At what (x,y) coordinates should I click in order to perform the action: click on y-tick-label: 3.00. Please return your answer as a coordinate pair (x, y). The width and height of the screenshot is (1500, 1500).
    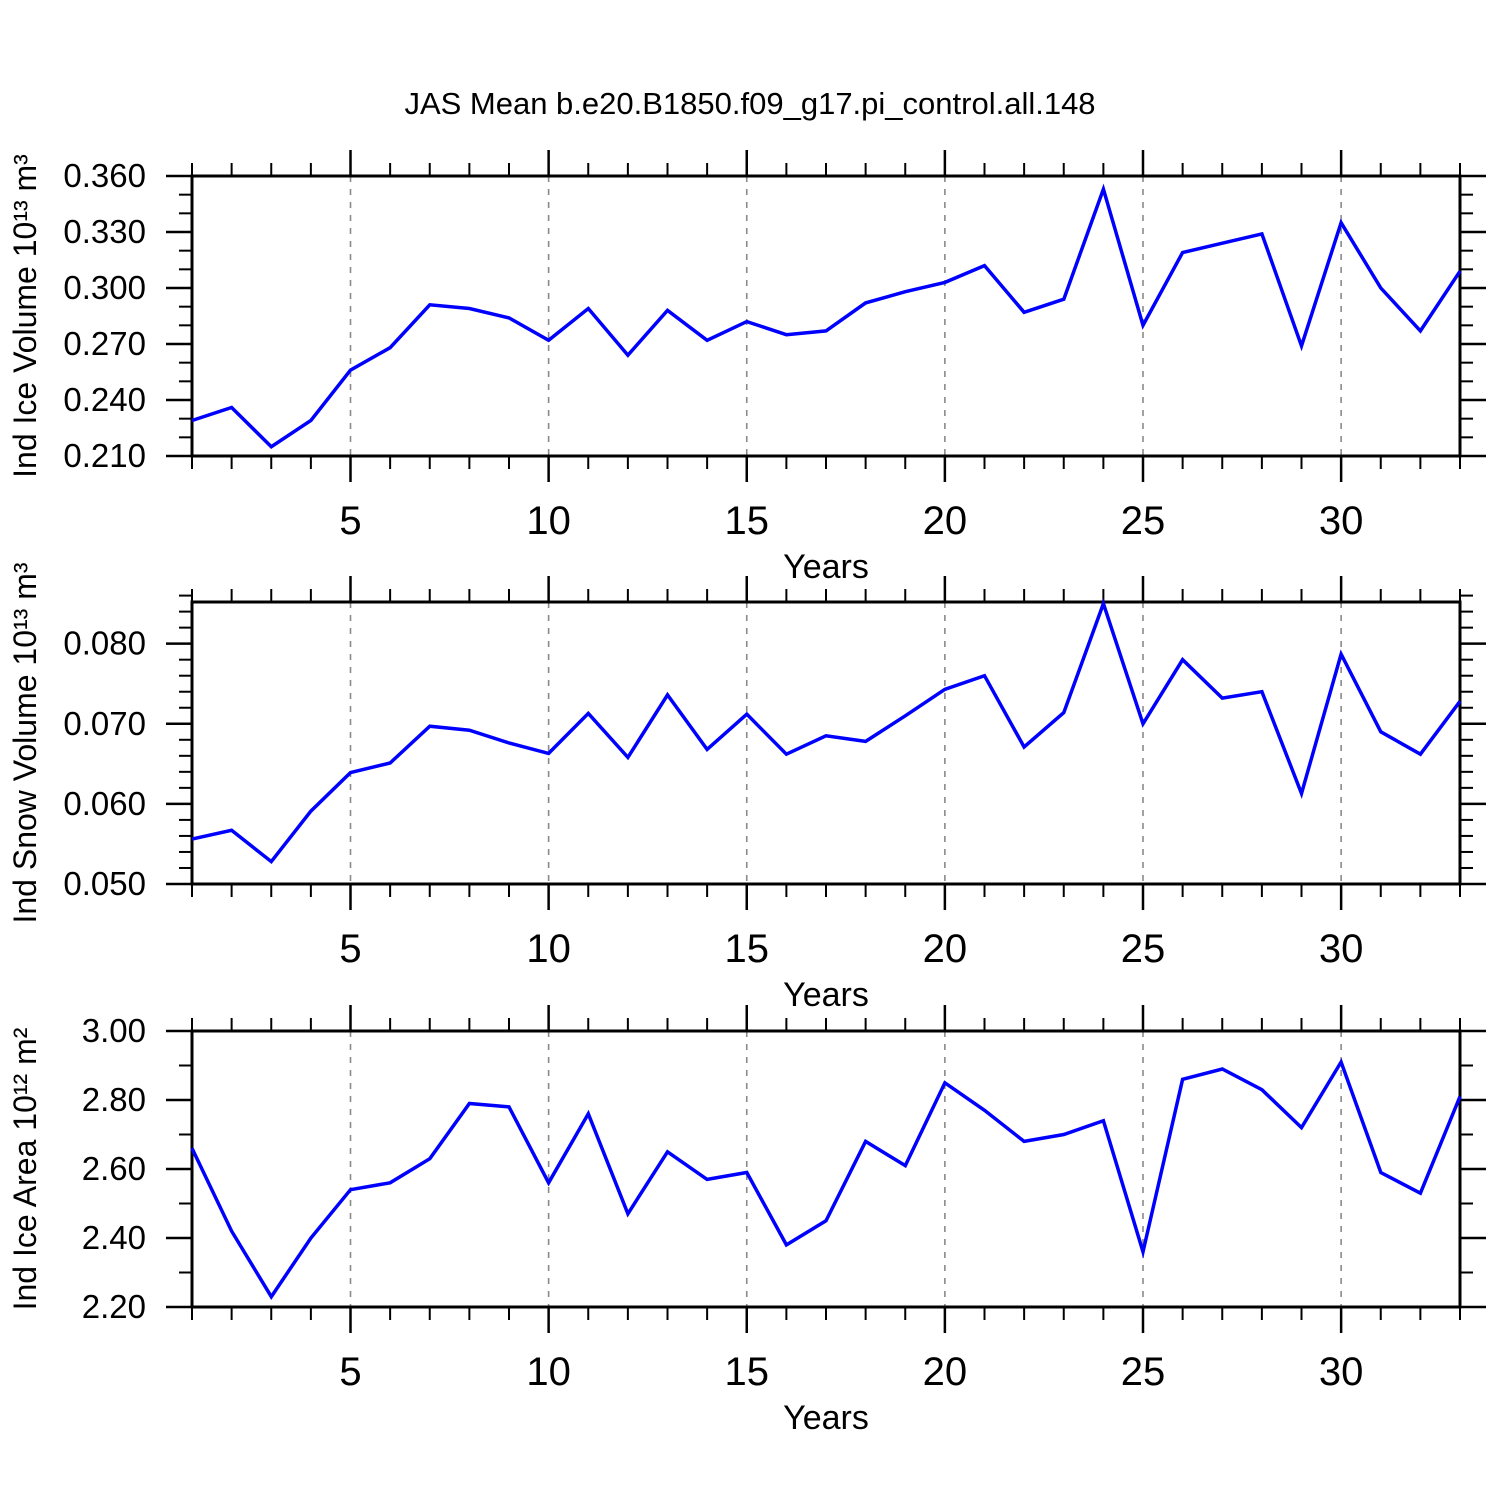
    Looking at the image, I should click on (114, 1030).